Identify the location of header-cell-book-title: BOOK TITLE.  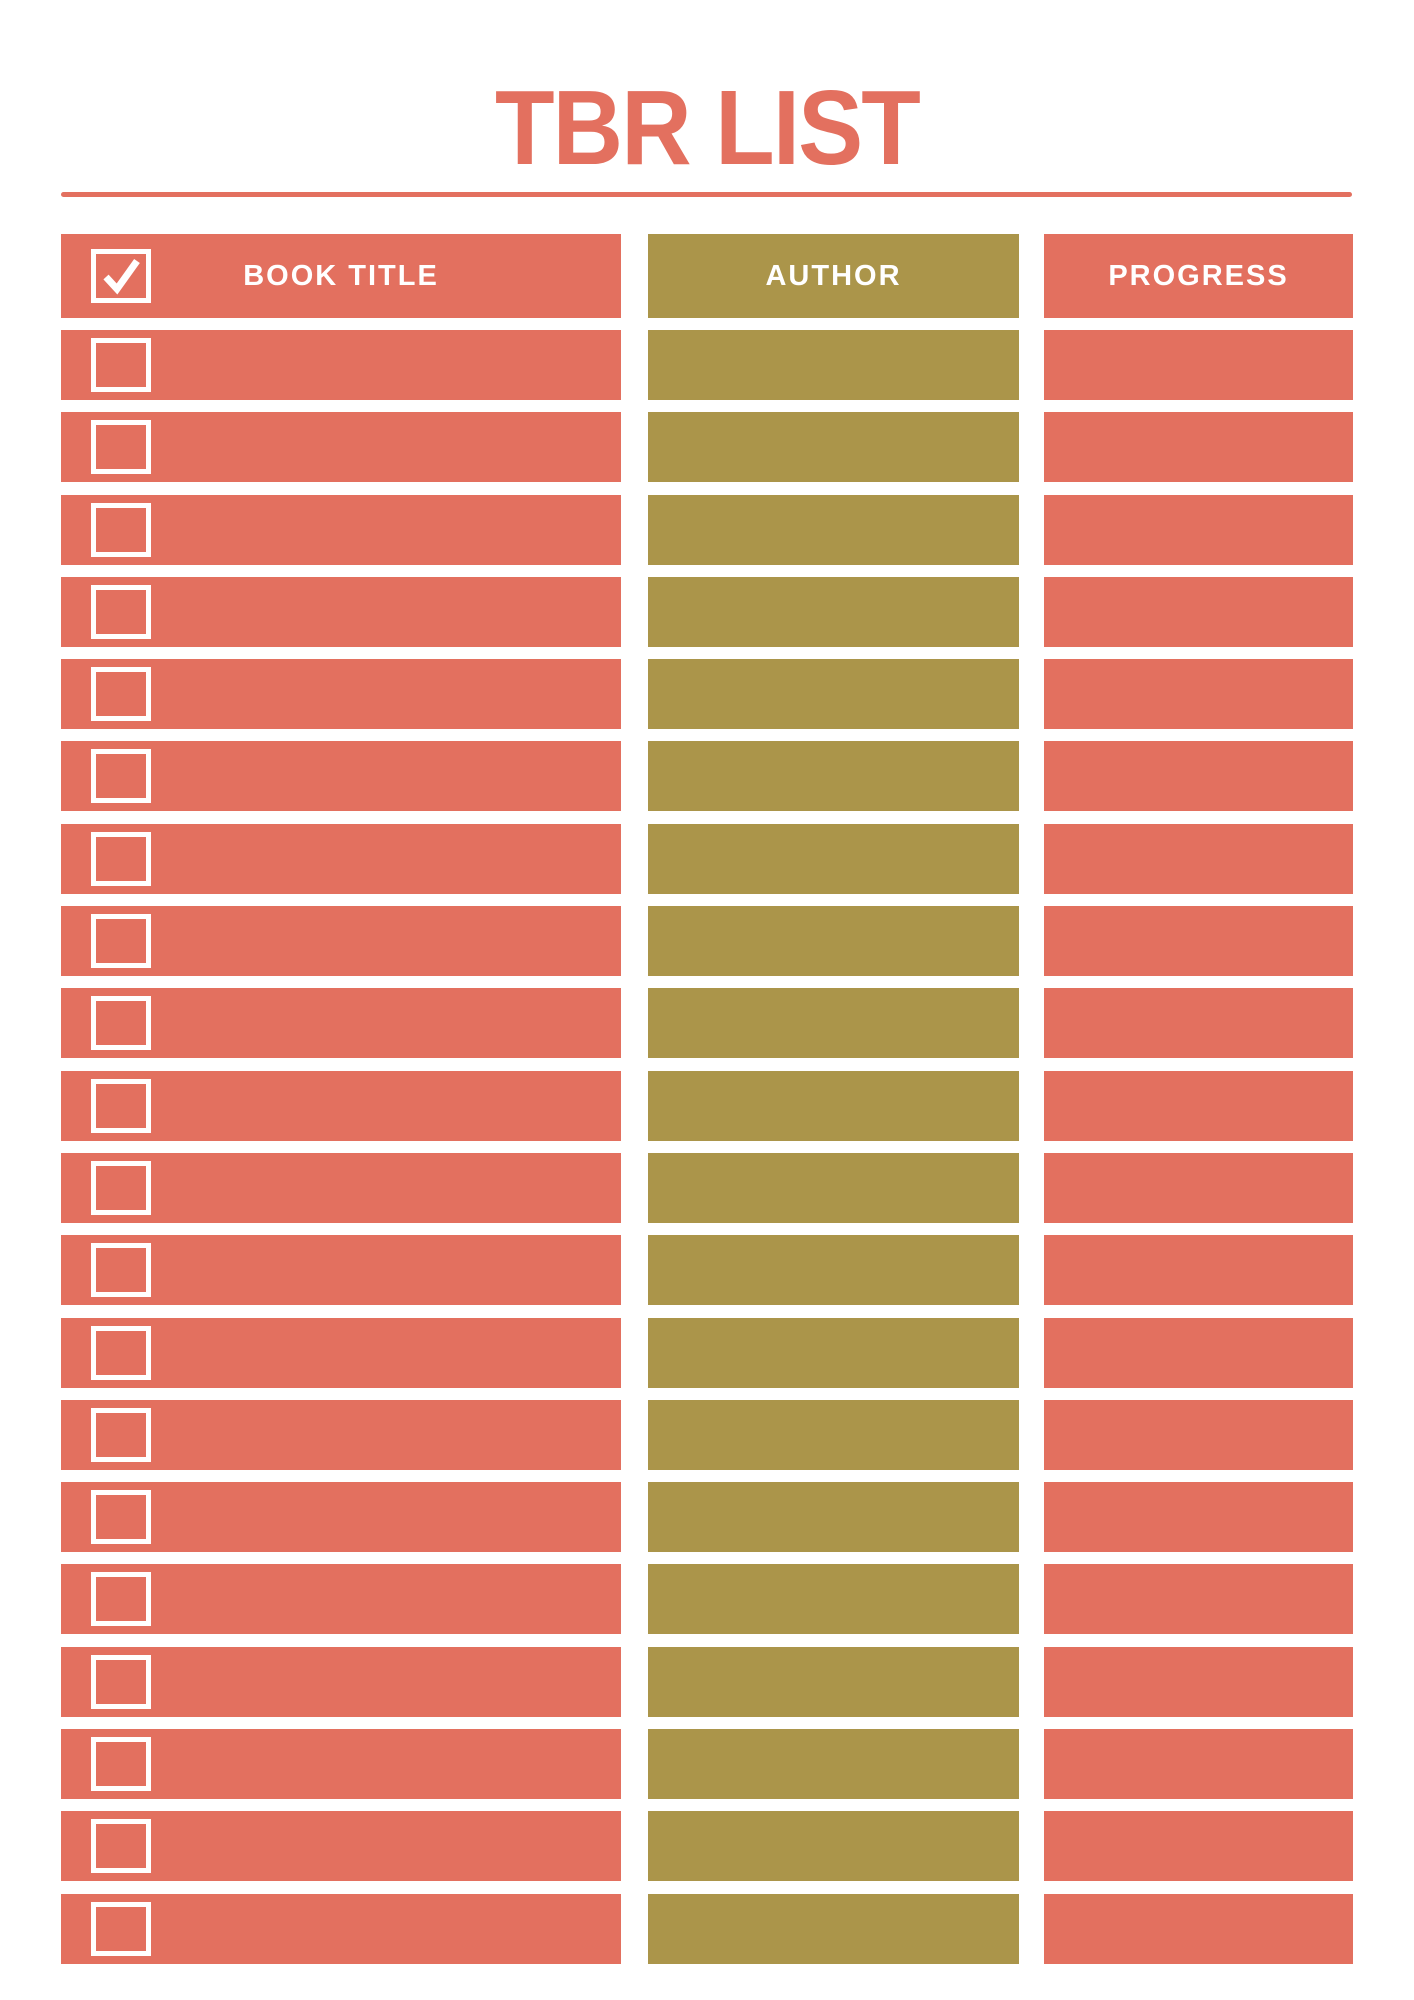
(341, 276).